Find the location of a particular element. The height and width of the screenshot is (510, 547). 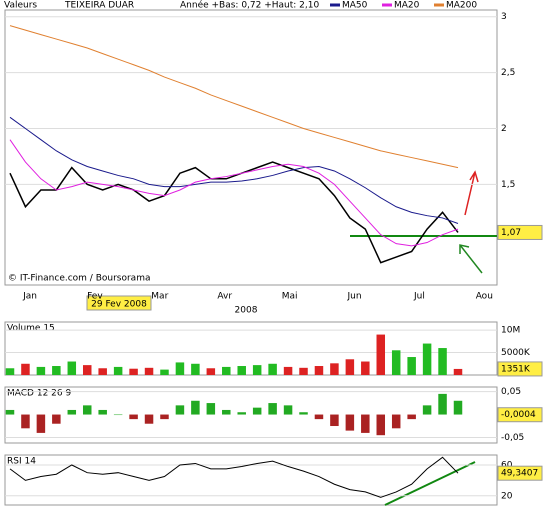

x-tick-label: Mar is located at coordinates (159, 297).